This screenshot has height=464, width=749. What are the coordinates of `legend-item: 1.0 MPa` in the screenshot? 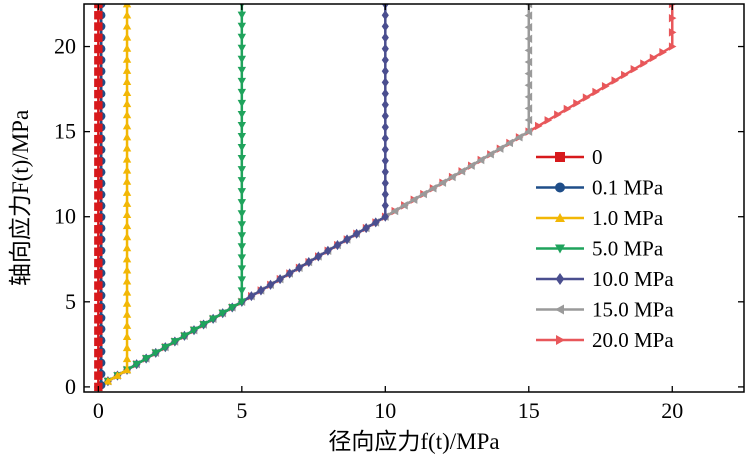 It's located at (600, 218).